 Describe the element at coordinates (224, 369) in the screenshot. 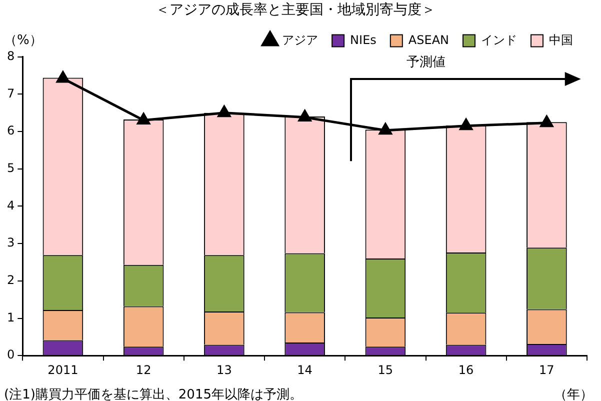

I see `x-tick-label: 13` at that location.